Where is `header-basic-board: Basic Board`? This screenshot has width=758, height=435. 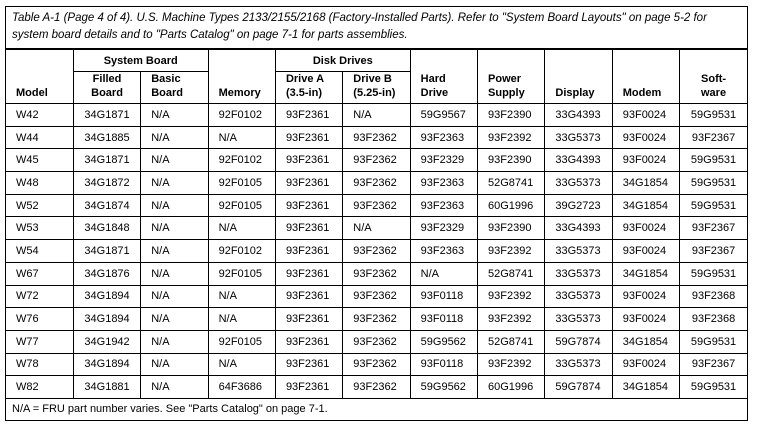
header-basic-board: Basic Board is located at coordinates (174, 87).